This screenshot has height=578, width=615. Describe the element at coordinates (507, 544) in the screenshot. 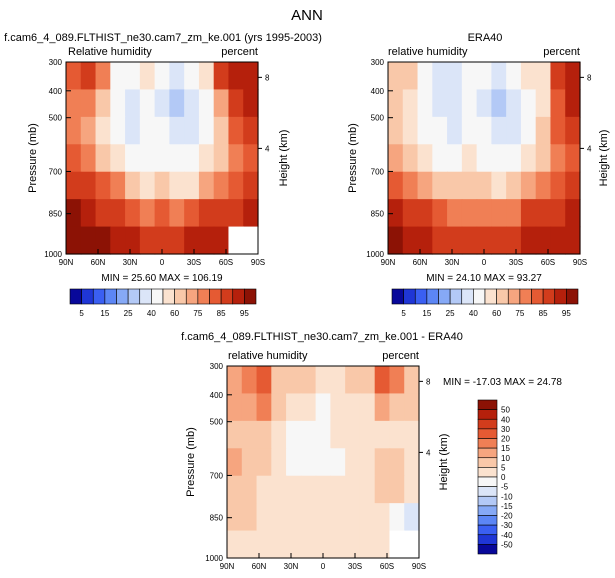

I see `colorbar-label: -50` at that location.